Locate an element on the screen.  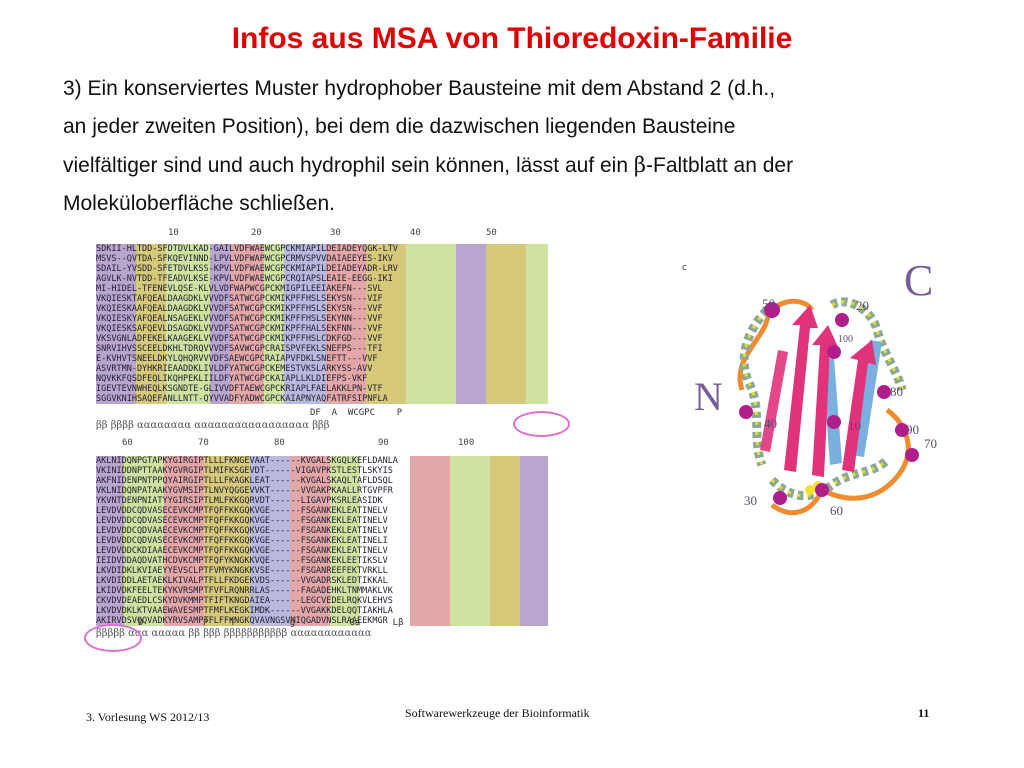
residue-label-40: 40 is located at coordinates (770, 423).